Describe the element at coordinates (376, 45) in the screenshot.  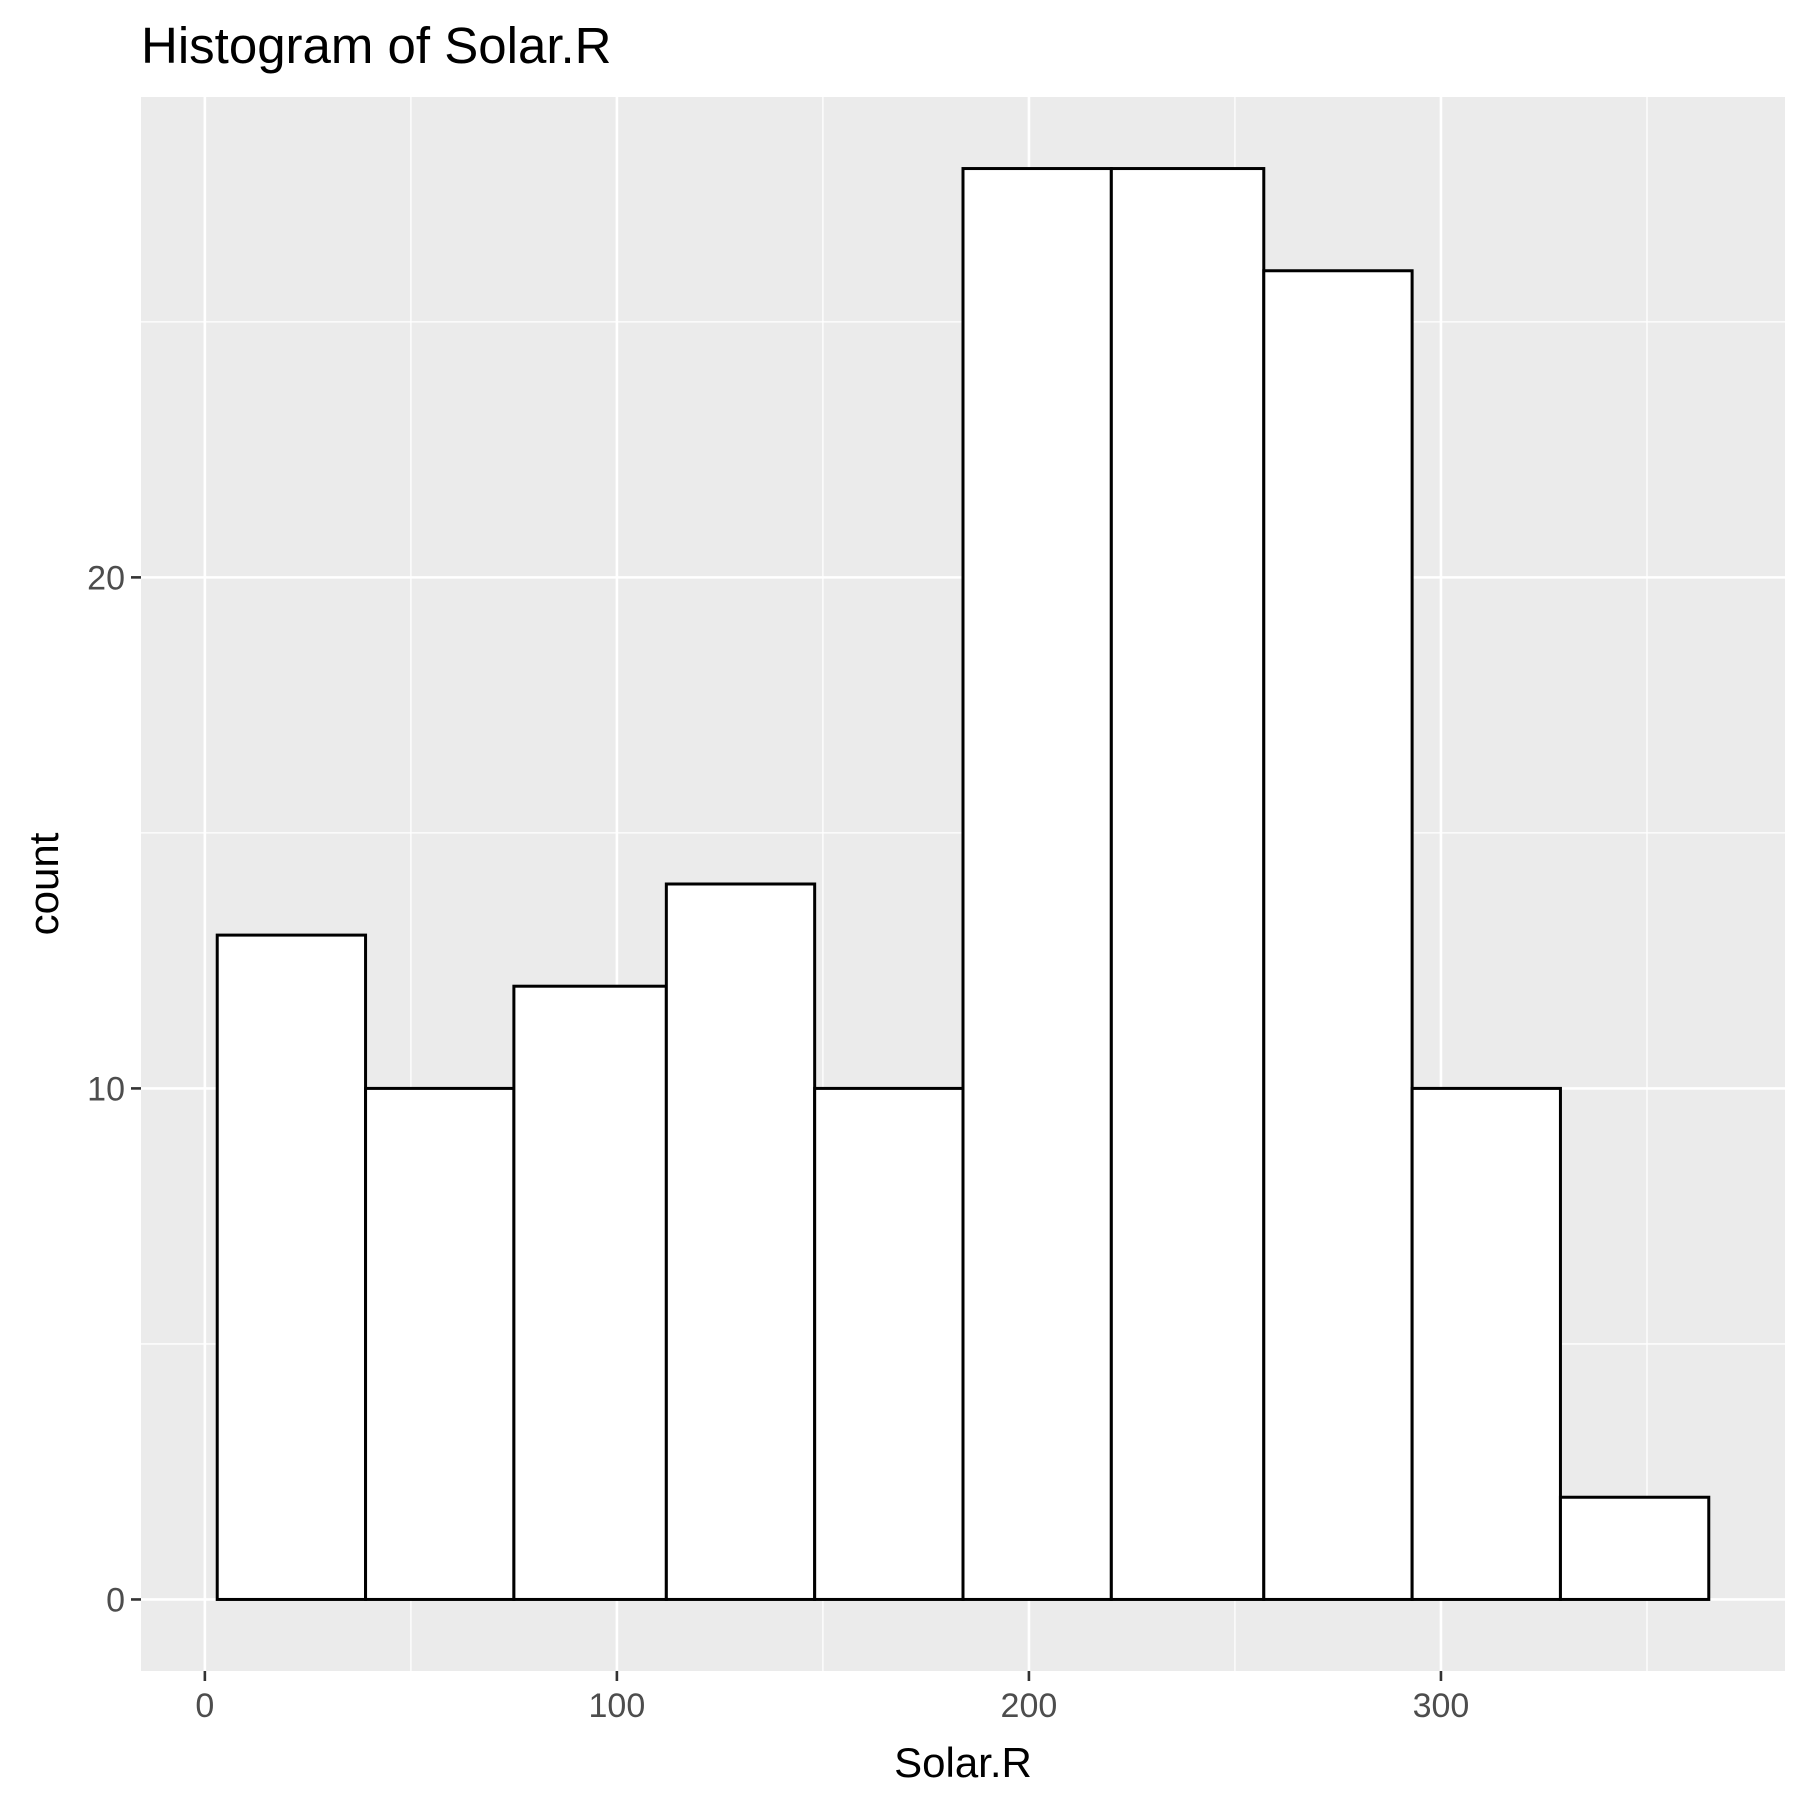
I see `chart-title: Histogram of Solar.R` at that location.